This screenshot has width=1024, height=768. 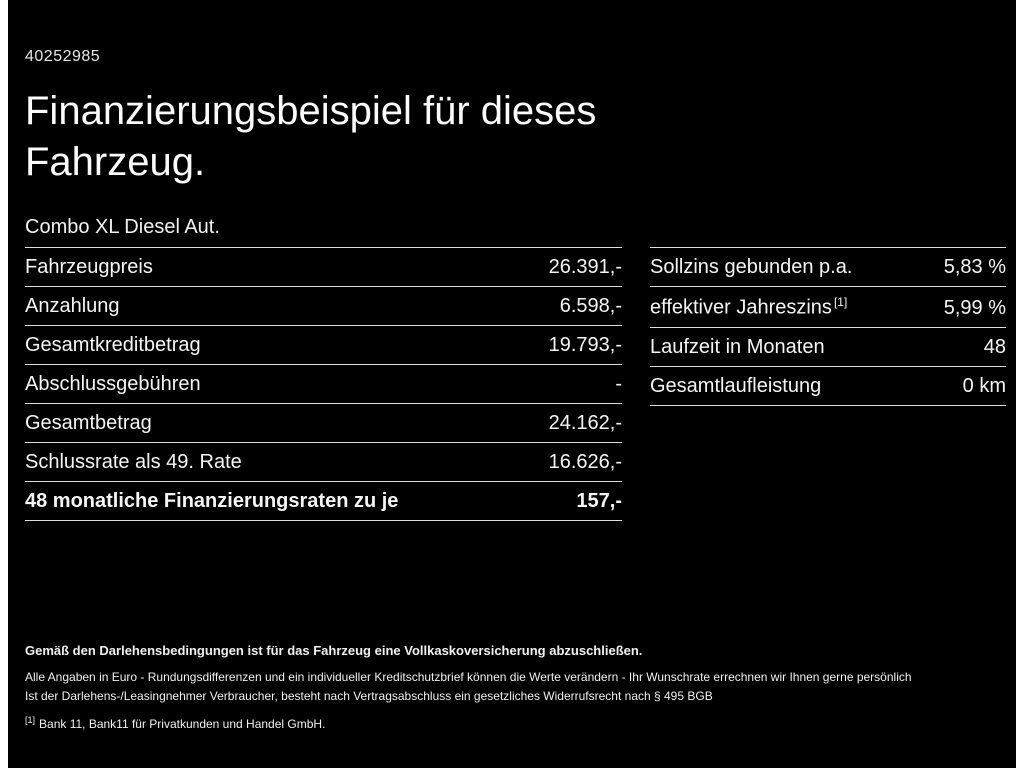 What do you see at coordinates (749, 307) in the screenshot?
I see `row-label: effektiver Jahreszins [1]` at bounding box center [749, 307].